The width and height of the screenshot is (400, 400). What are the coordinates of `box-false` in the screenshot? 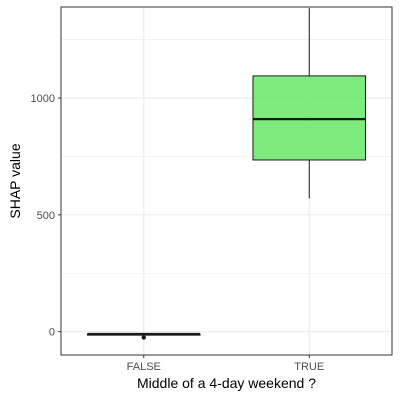 It's located at (143, 336).